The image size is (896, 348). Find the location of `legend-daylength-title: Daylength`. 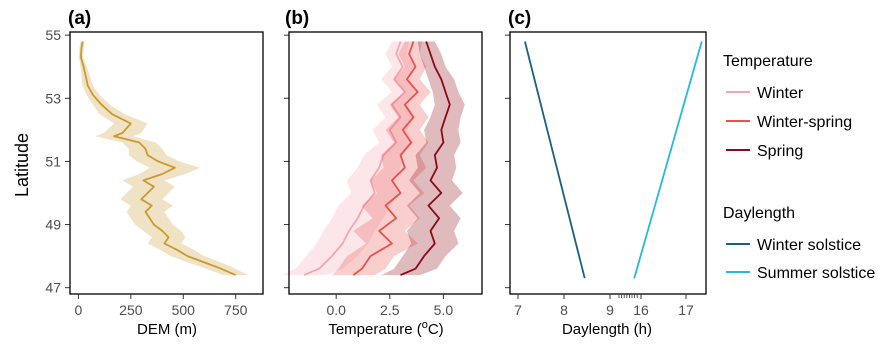

legend-daylength-title: Daylength is located at coordinates (759, 213).